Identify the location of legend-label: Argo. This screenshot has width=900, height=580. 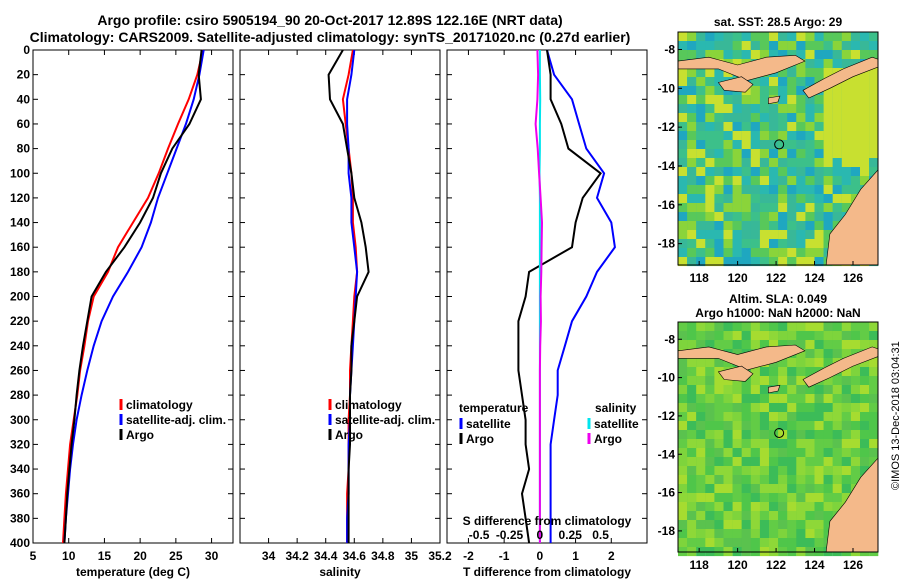
(349, 435).